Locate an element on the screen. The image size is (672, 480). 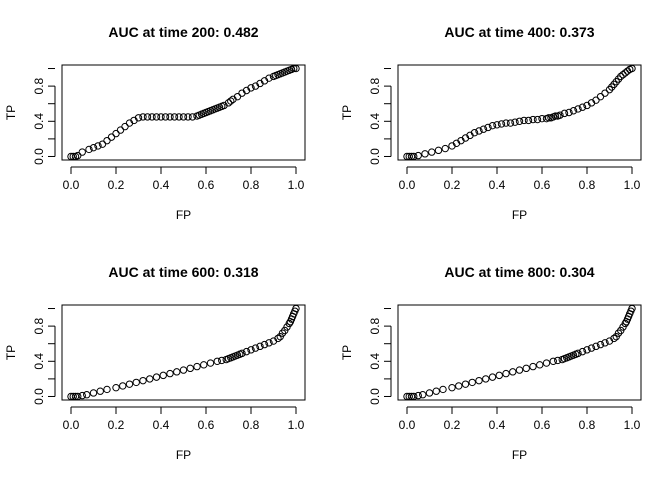
y-axis: 0.0 0.4 0.8 is located at coordinates (44, 356).